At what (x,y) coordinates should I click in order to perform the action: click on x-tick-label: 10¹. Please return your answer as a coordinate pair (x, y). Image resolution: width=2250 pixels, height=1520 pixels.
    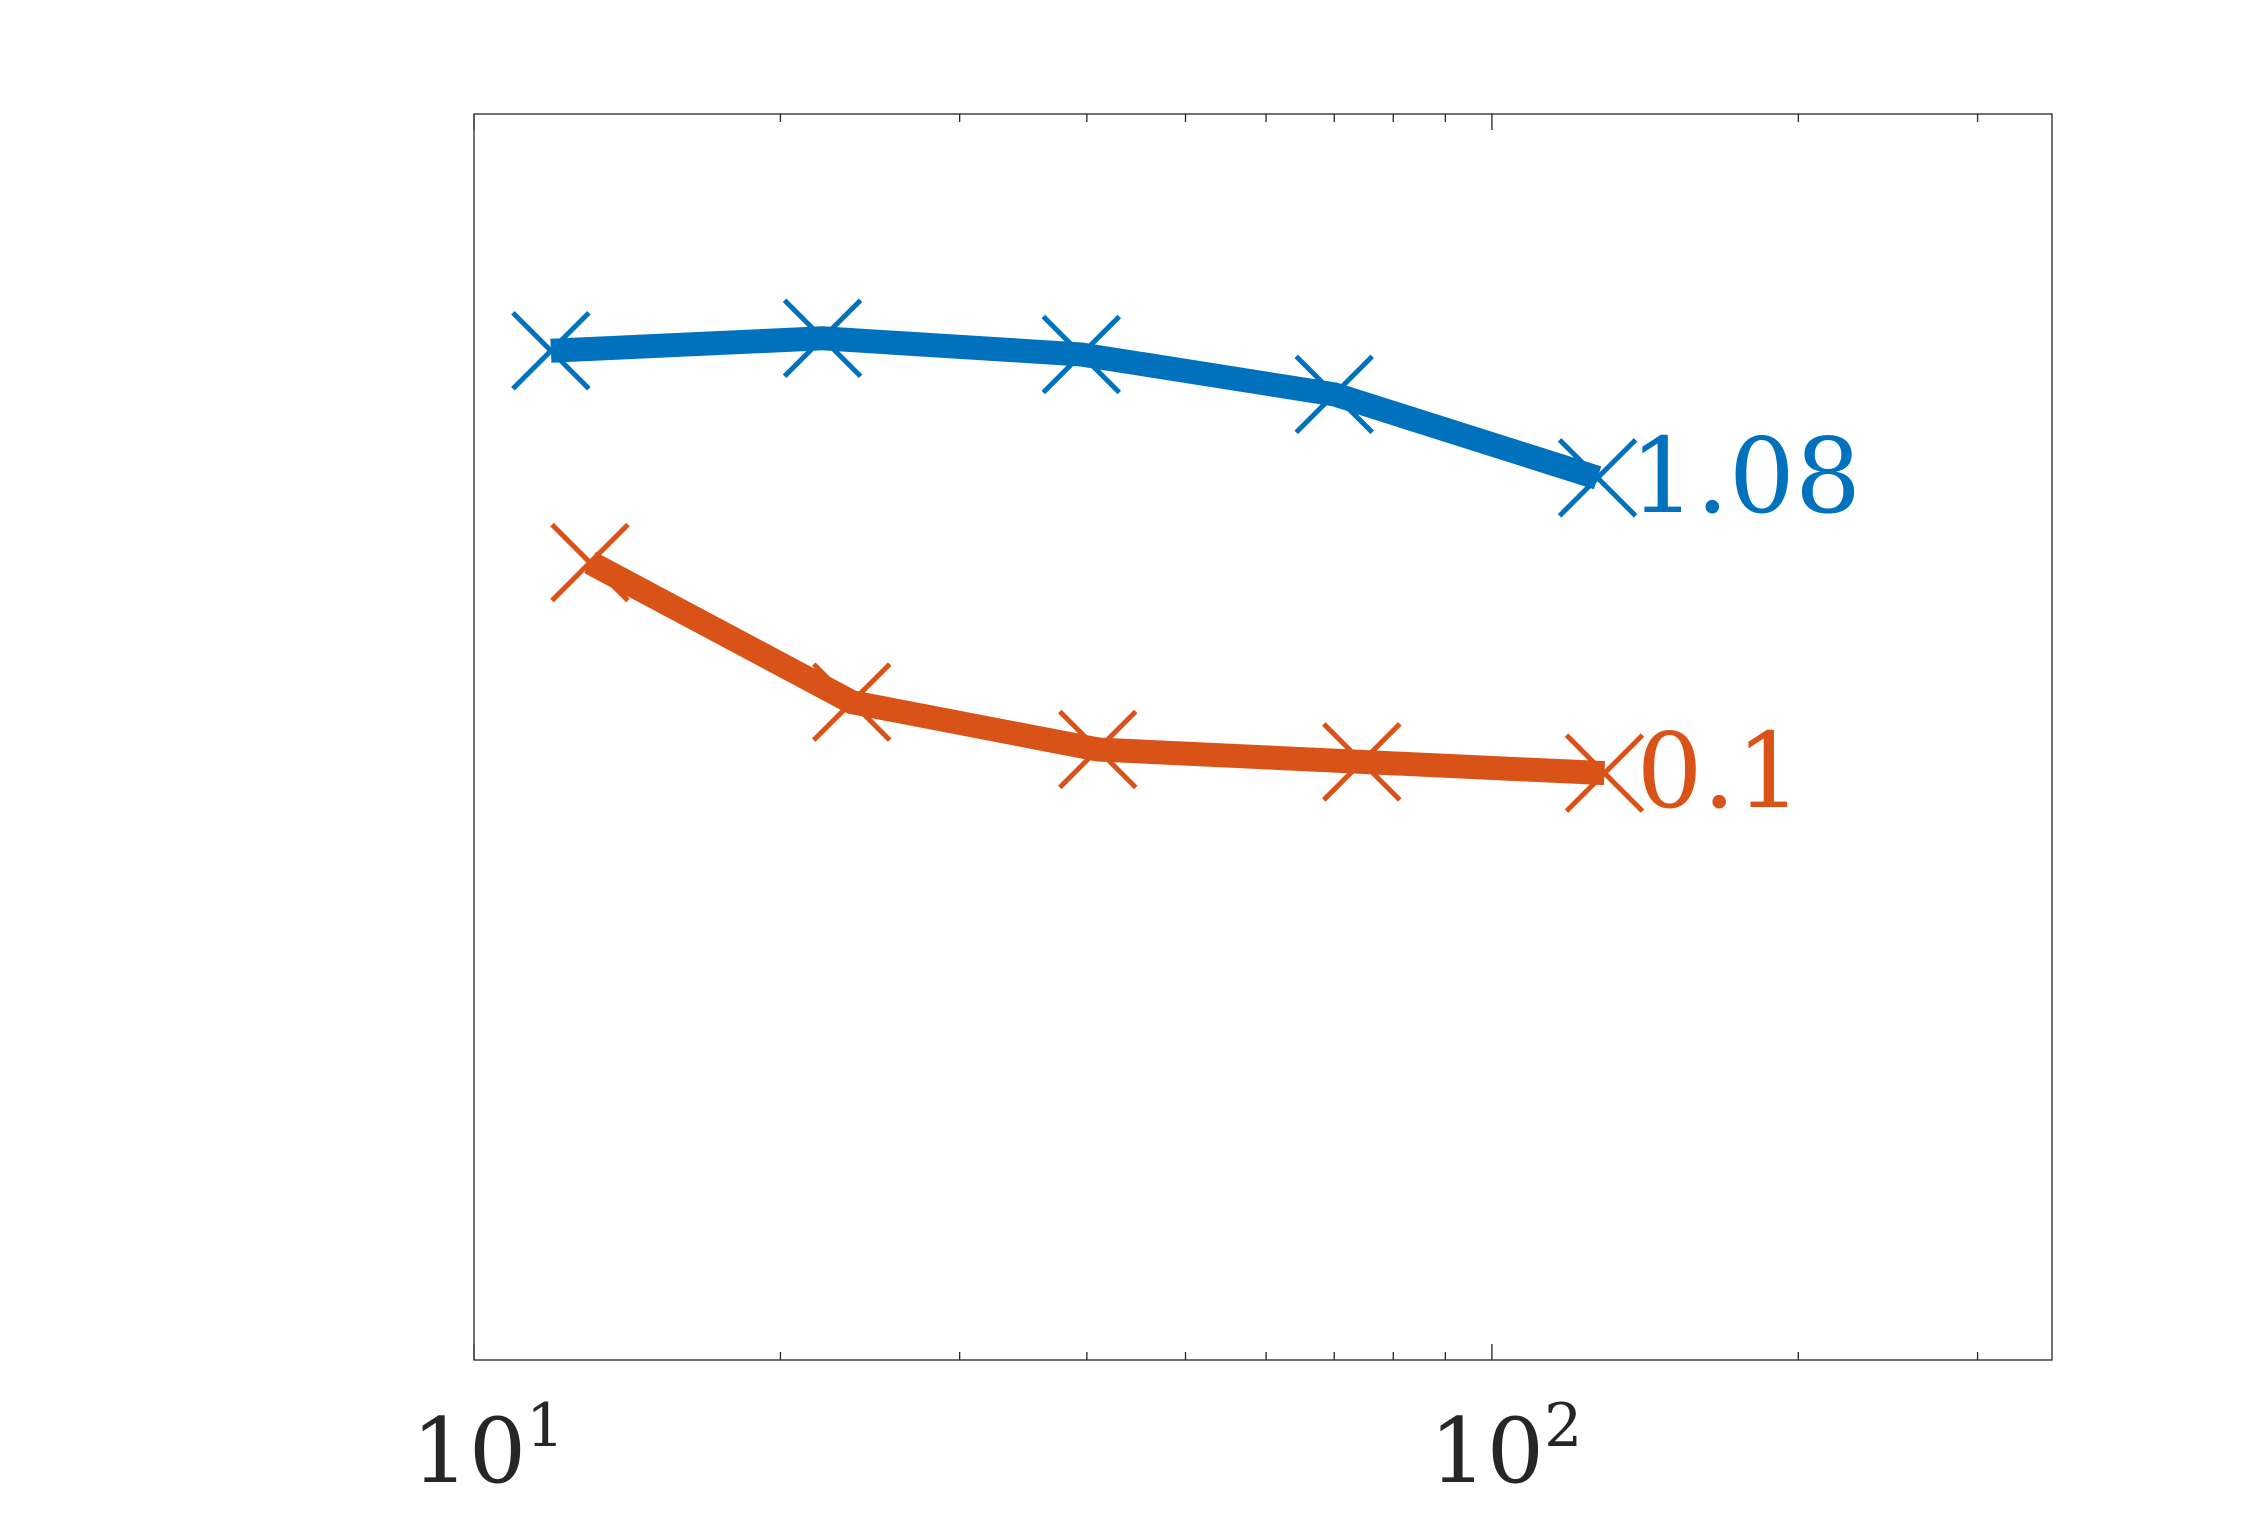
    Looking at the image, I should click on (488, 1447).